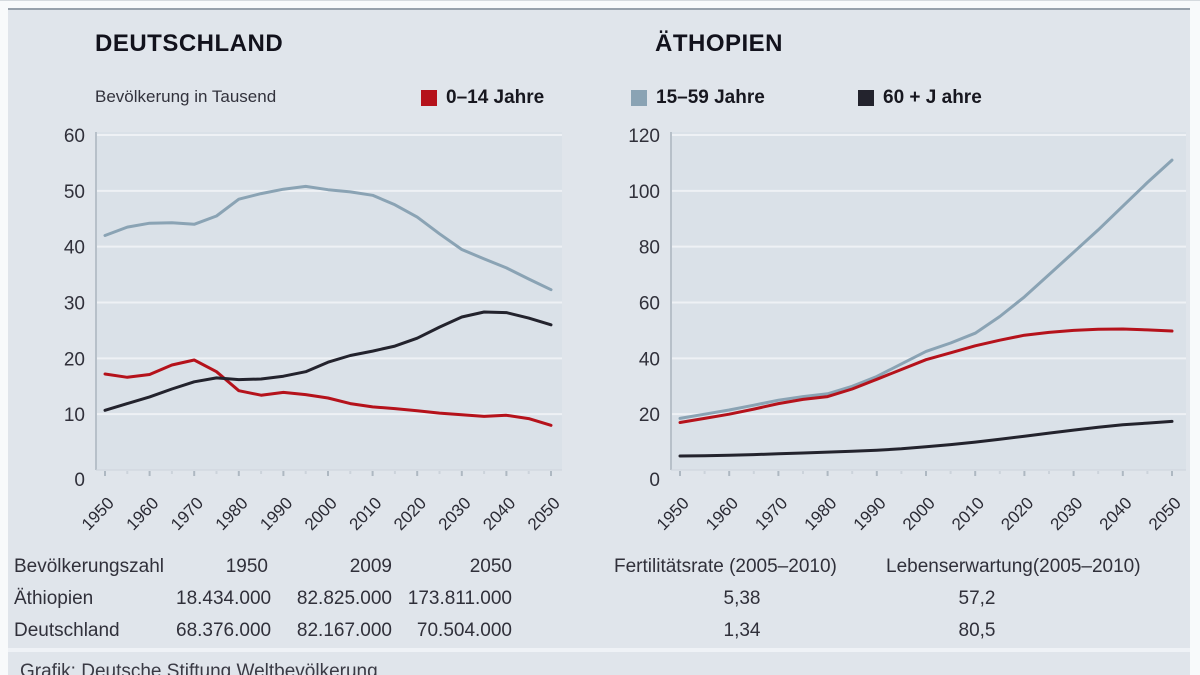 Image resolution: width=1200 pixels, height=675 pixels. Describe the element at coordinates (1013, 566) in the screenshot. I see `life-expectancy-header: Lebenserwartung(2005–2010)` at that location.